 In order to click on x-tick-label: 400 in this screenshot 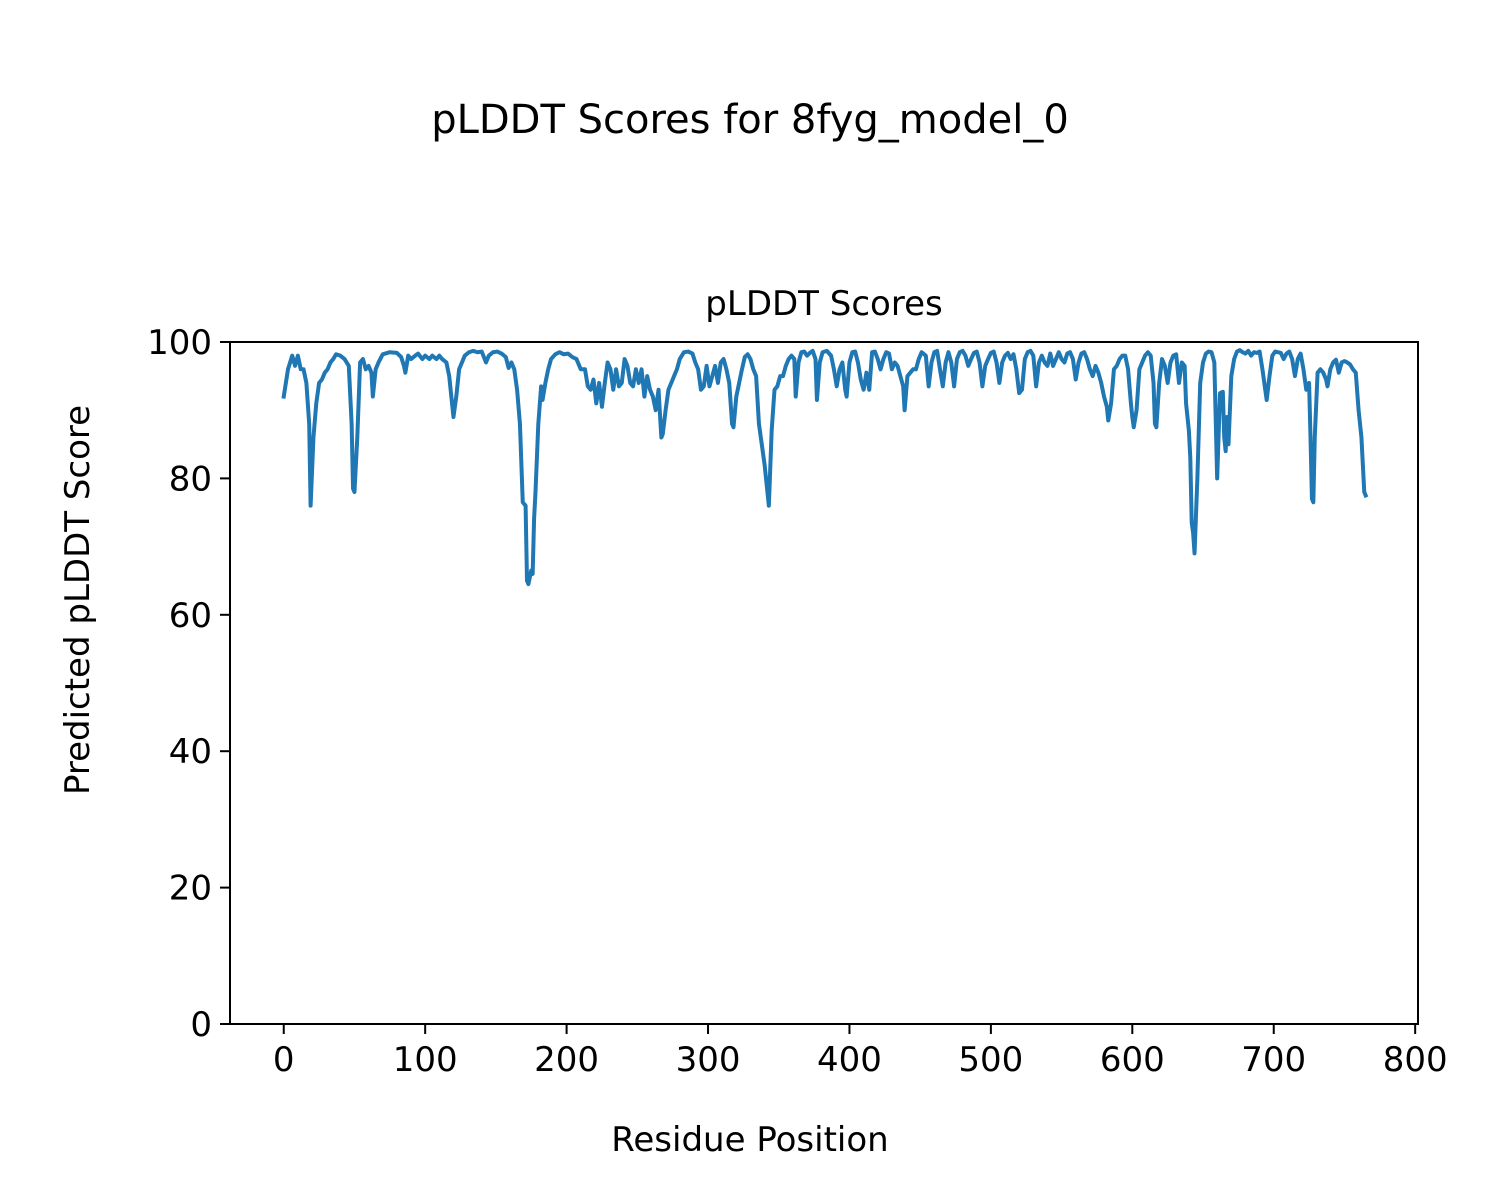, I will do `click(849, 1060)`.